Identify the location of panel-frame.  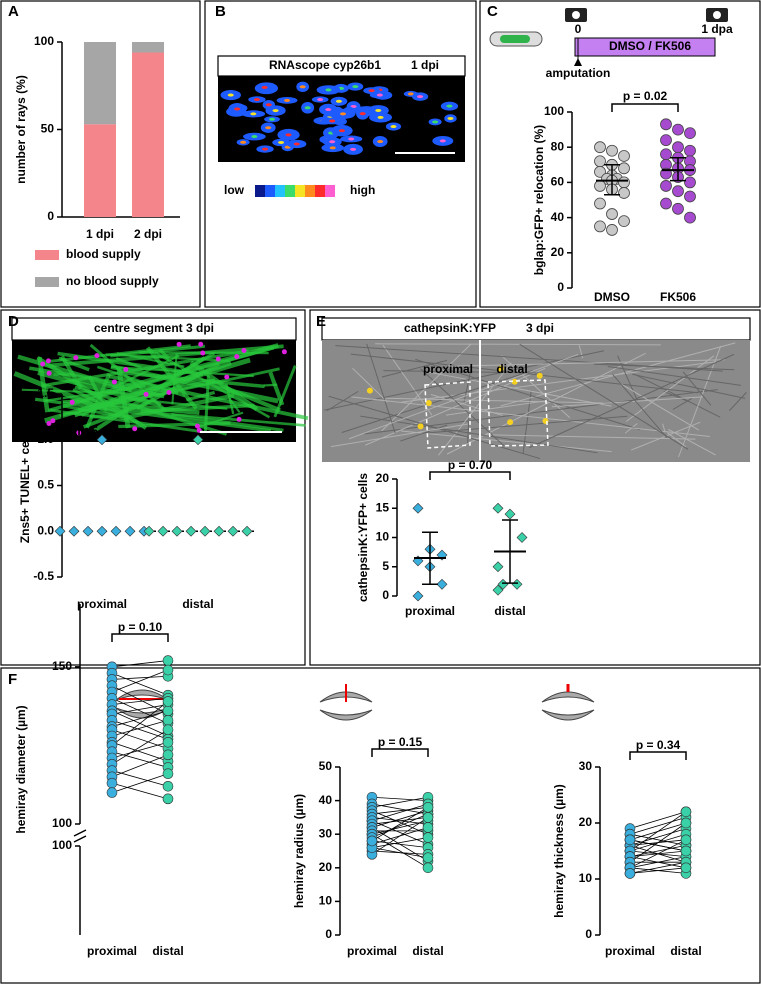
(153, 487).